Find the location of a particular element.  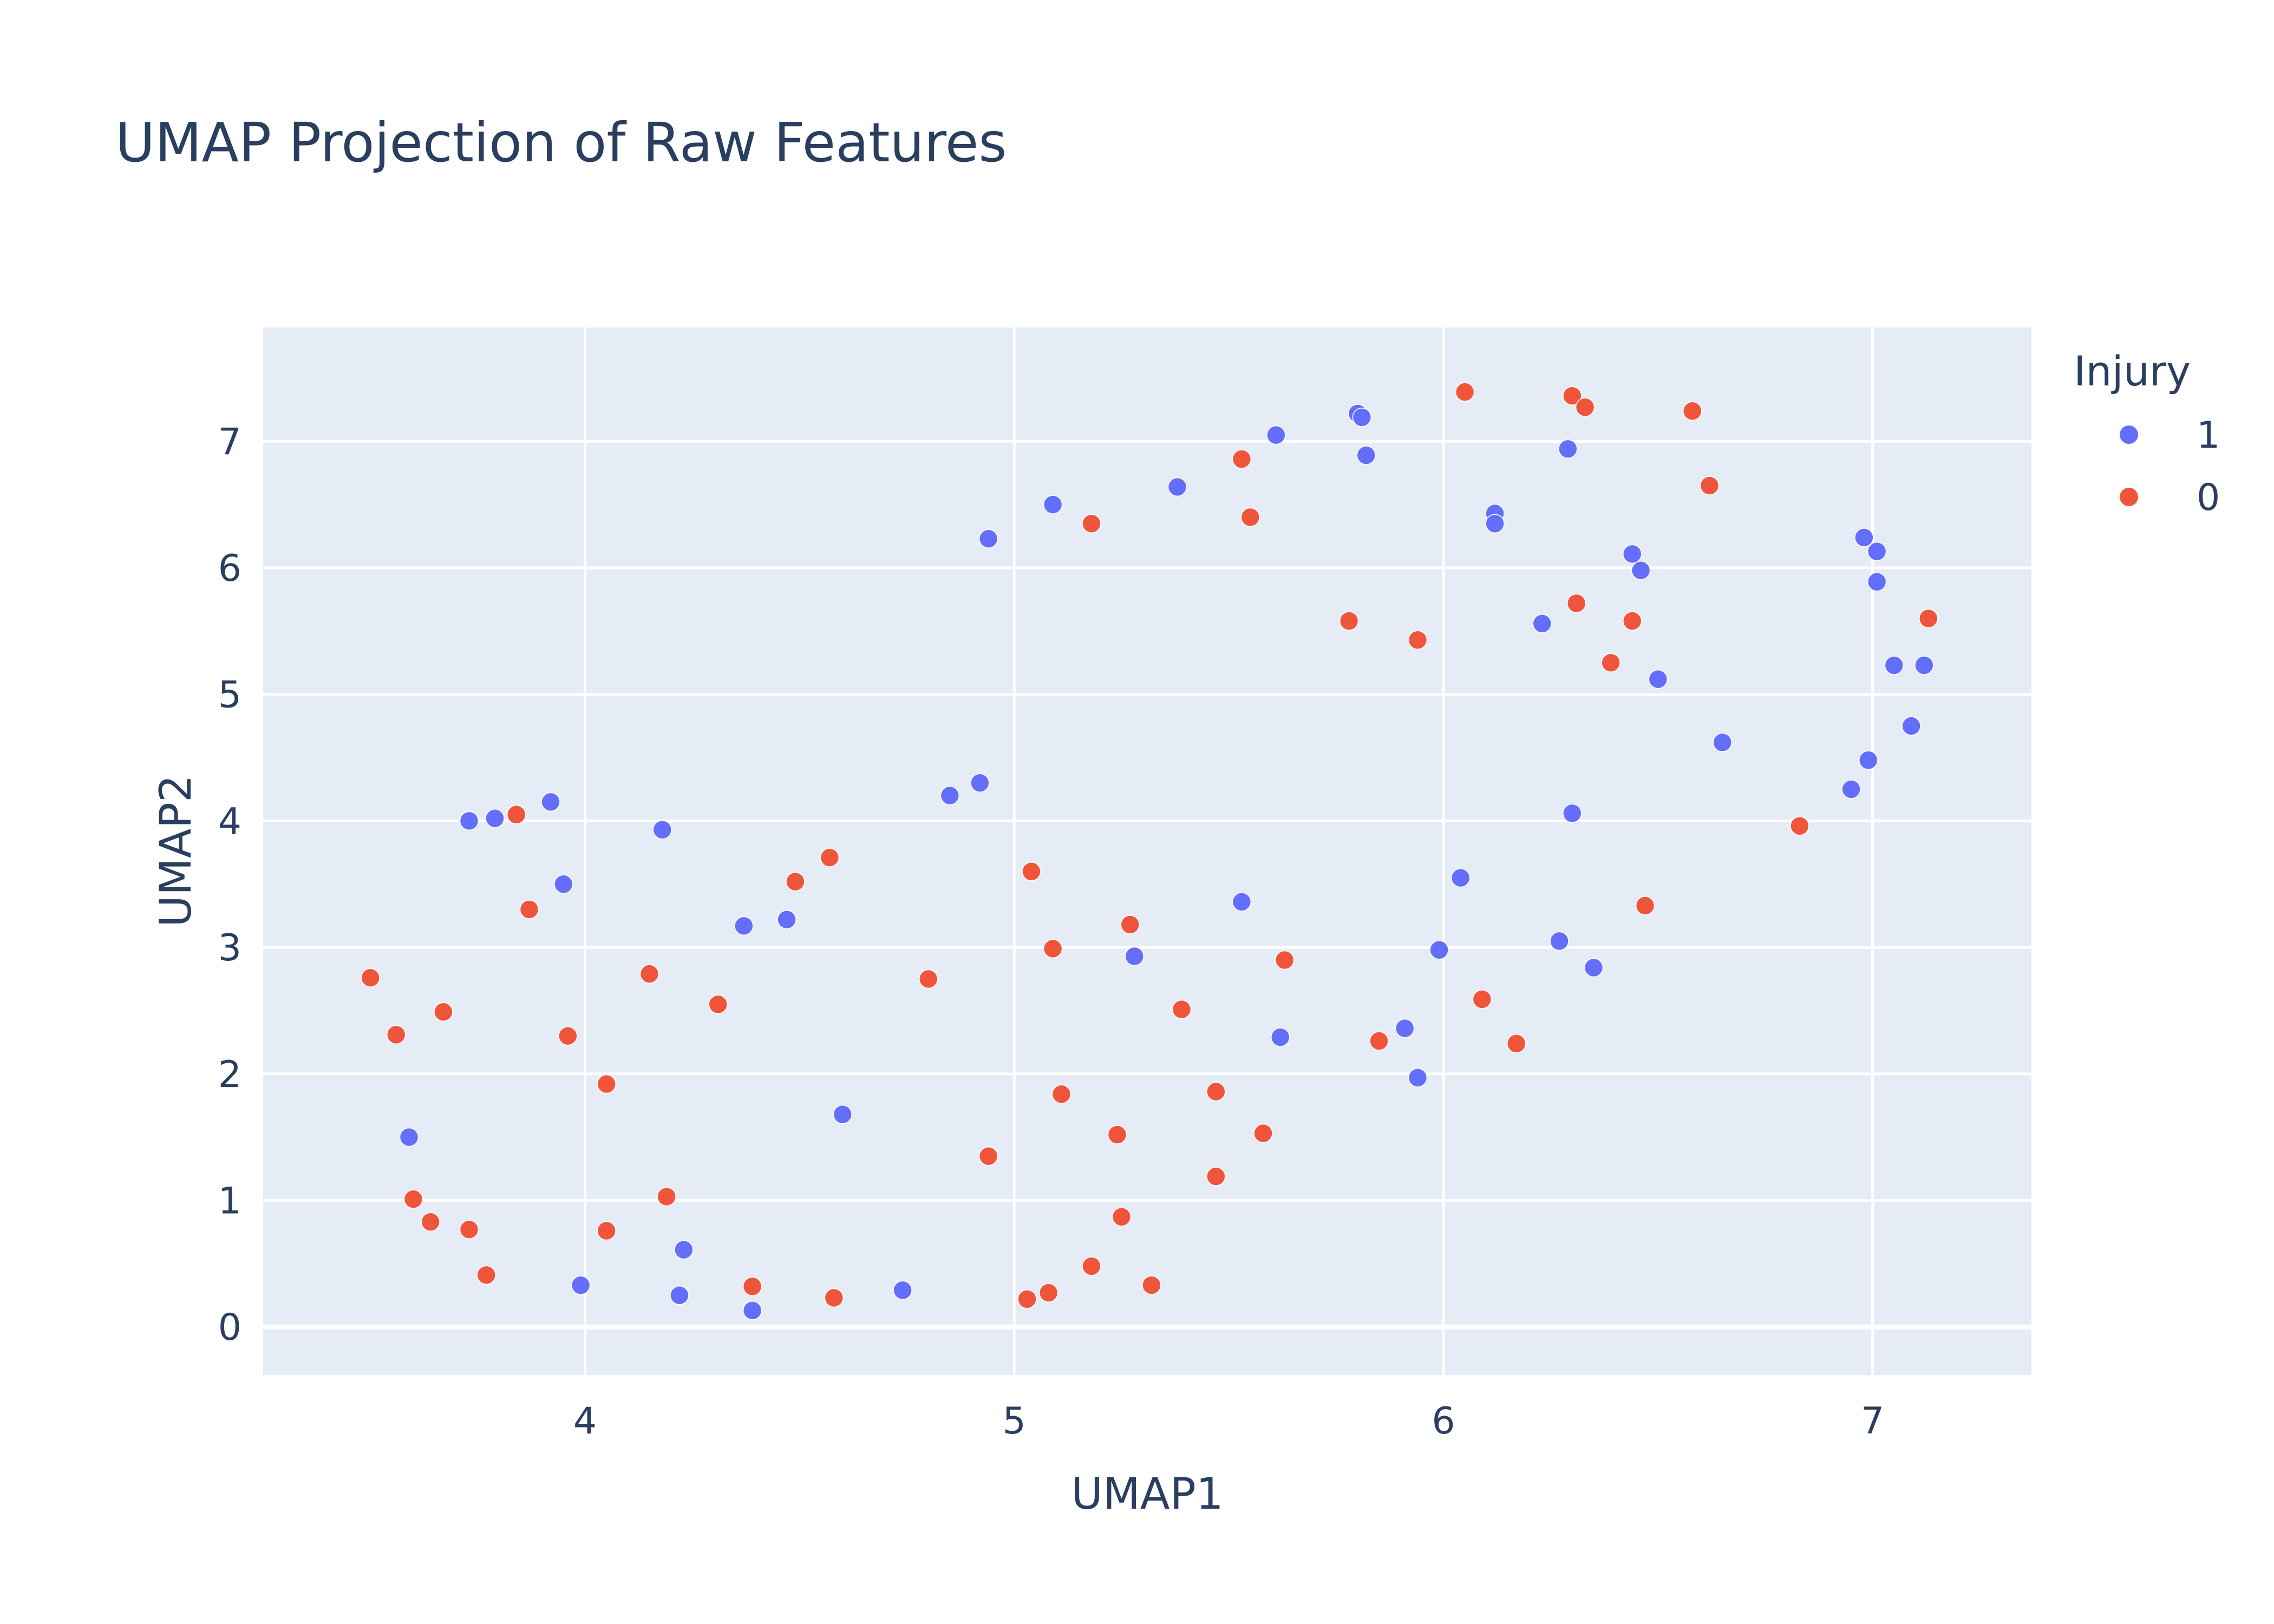

x-axis-title: UMAP1 is located at coordinates (1147, 1494).